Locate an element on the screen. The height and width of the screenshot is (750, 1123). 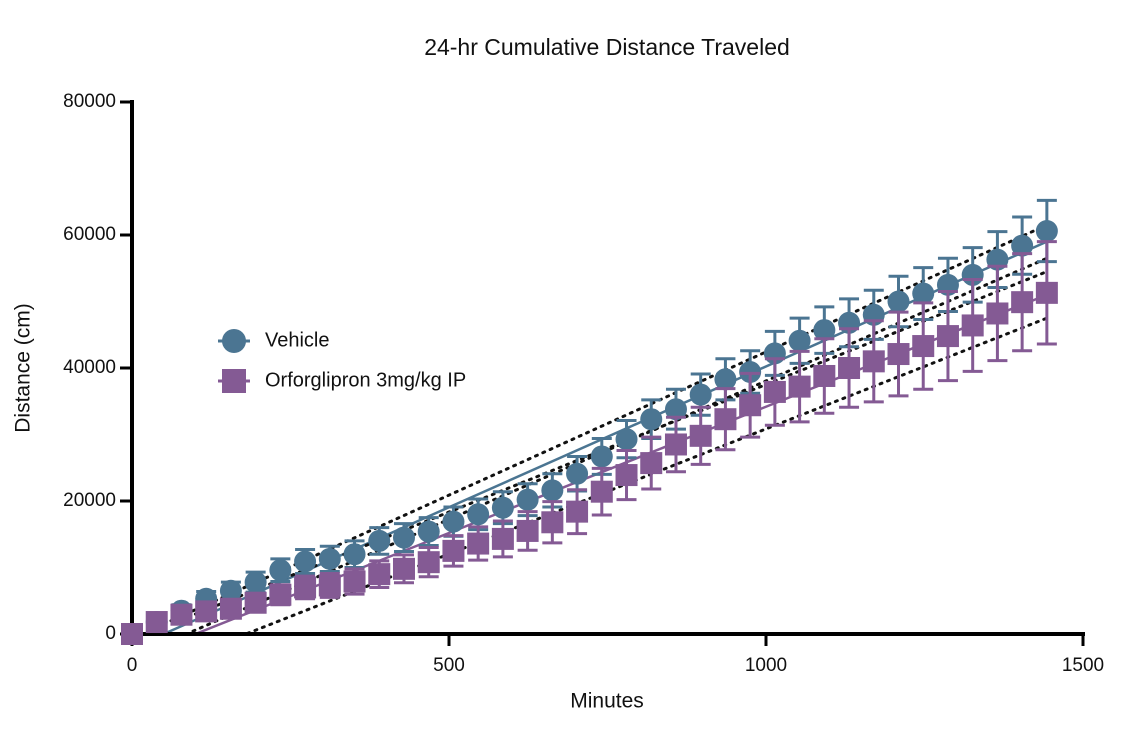
y-tick-label: 0 is located at coordinates (110, 633).